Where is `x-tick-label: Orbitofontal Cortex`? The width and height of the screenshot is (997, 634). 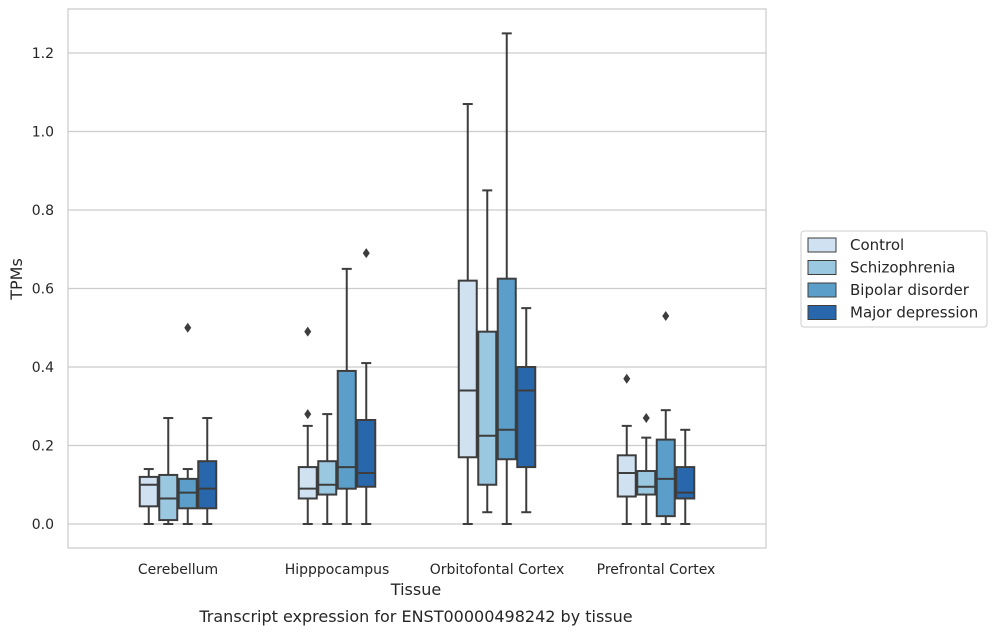 x-tick-label: Orbitofontal Cortex is located at coordinates (497, 570).